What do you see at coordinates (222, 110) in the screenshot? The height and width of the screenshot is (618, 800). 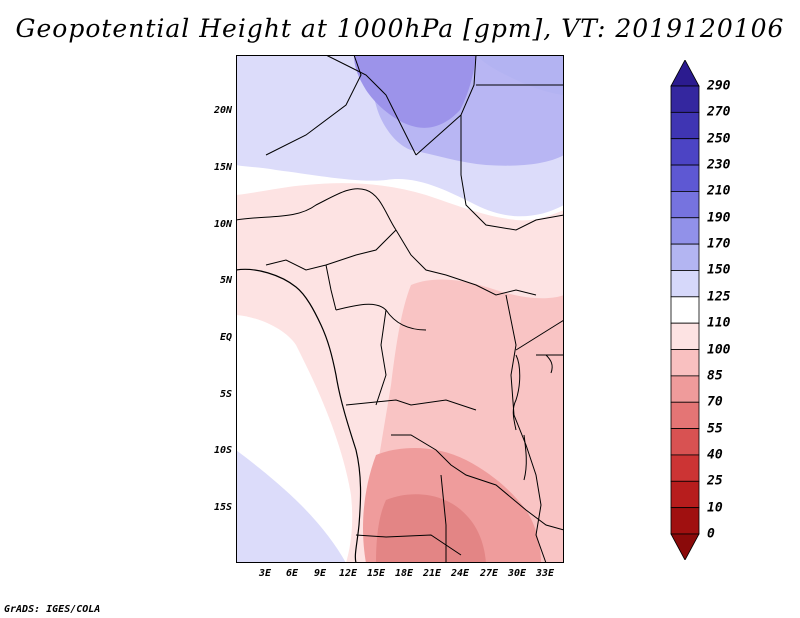 I see `lat-label-20n: 20N` at bounding box center [222, 110].